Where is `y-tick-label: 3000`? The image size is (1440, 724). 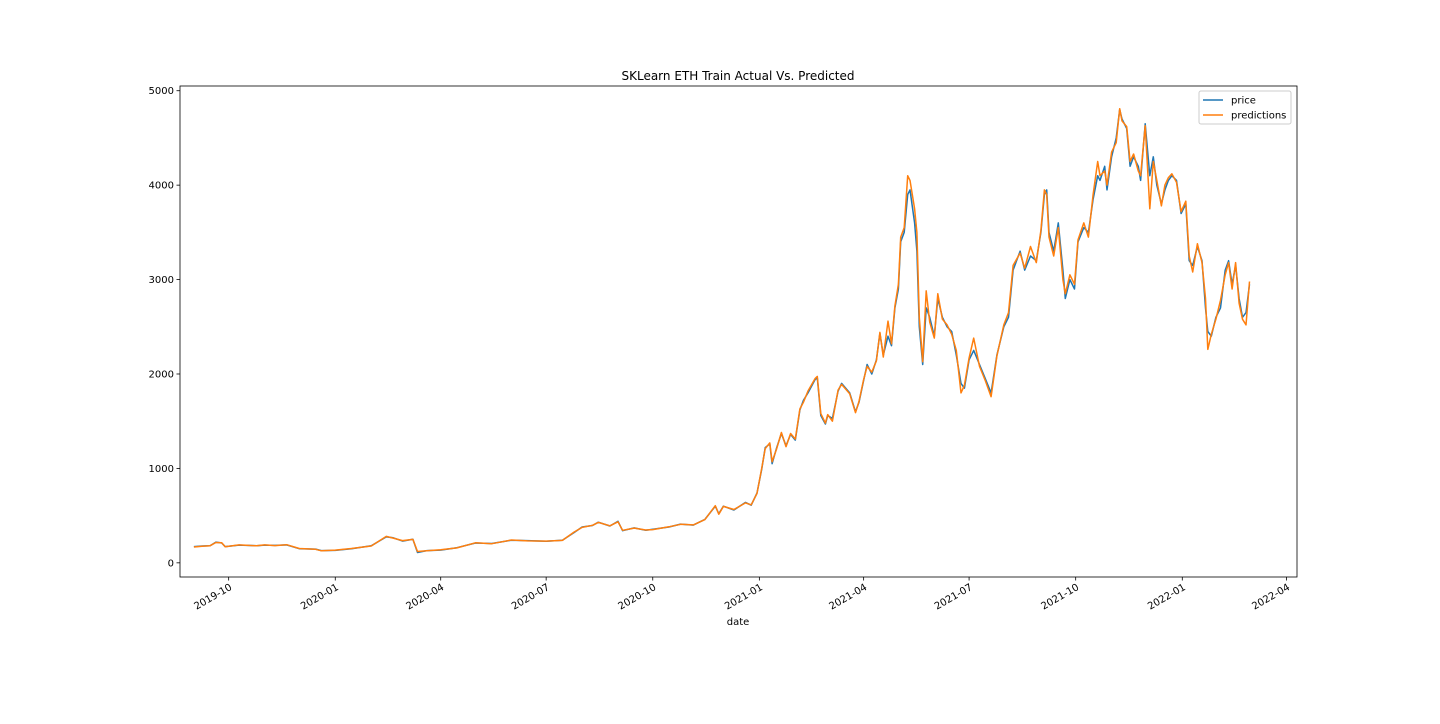 y-tick-label: 3000 is located at coordinates (161, 280).